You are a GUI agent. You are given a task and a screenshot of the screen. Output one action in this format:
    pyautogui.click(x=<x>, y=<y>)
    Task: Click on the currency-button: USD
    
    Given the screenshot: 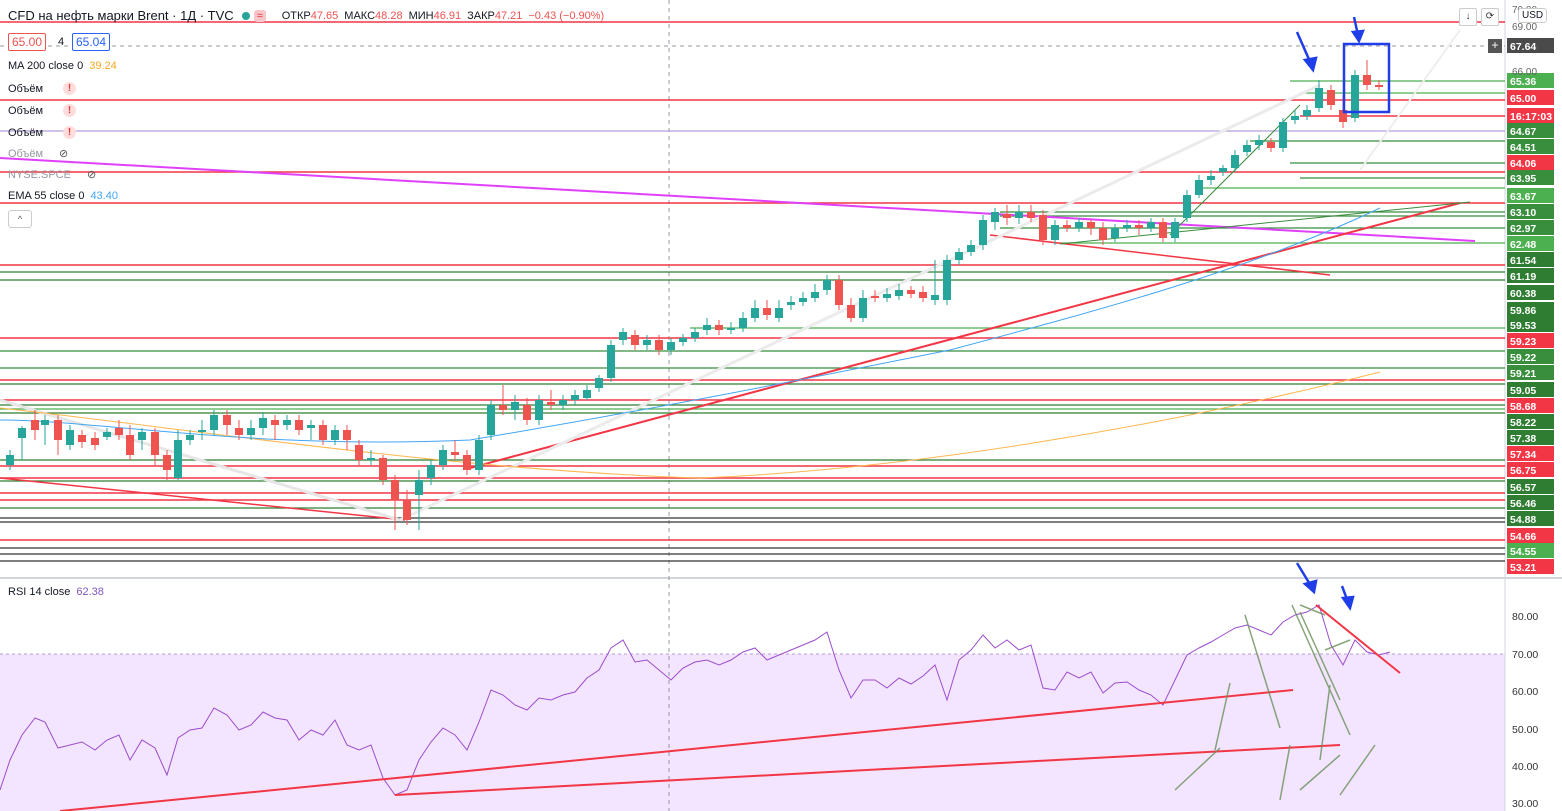 What is the action you would take?
    pyautogui.click(x=1533, y=15)
    